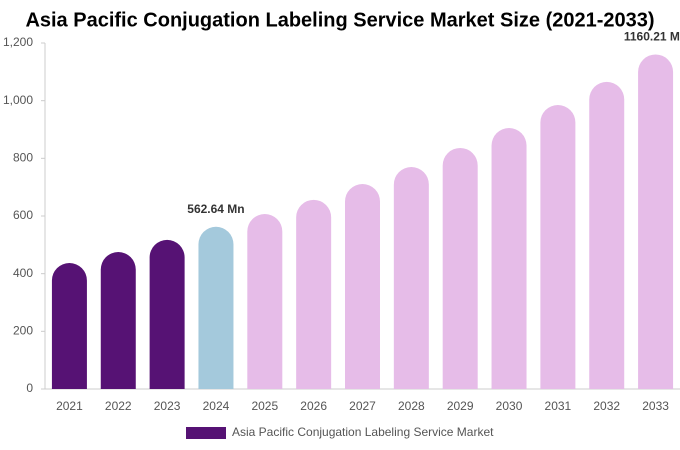 Image resolution: width=680 pixels, height=450 pixels. I want to click on x-tick-label: 2025, so click(264, 406).